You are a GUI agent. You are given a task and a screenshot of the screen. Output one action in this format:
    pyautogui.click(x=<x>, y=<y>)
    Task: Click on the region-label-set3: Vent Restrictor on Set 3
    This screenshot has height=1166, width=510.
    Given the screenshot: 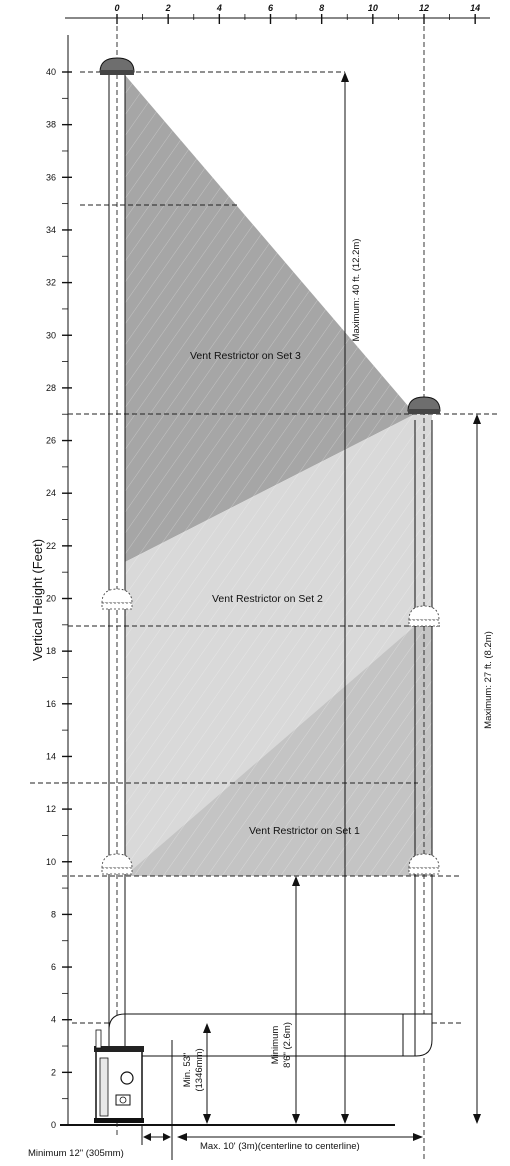 What is the action you would take?
    pyautogui.click(x=245, y=356)
    